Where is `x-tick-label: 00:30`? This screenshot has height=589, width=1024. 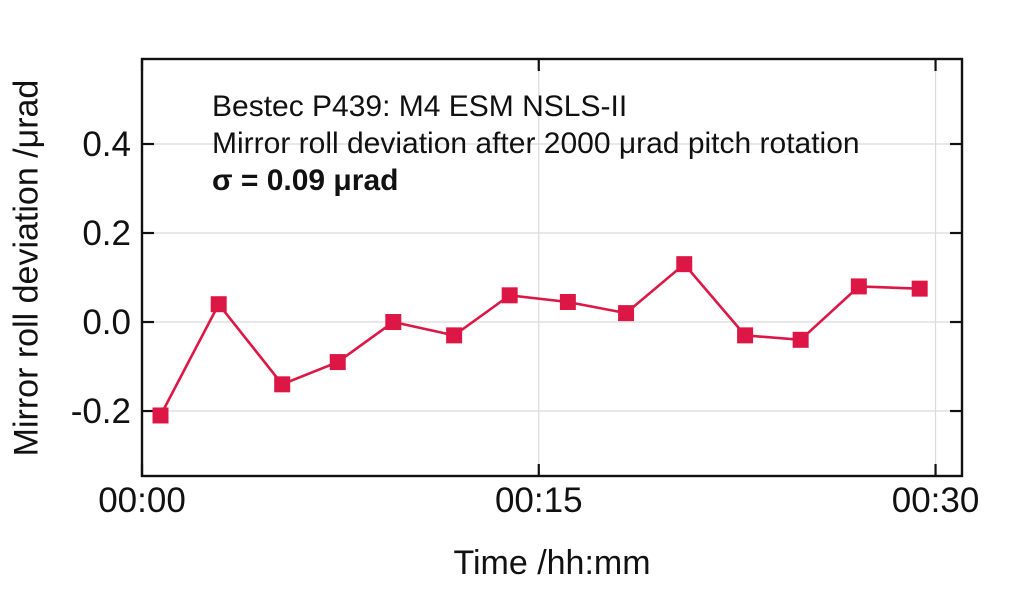 x-tick-label: 00:30 is located at coordinates (936, 500).